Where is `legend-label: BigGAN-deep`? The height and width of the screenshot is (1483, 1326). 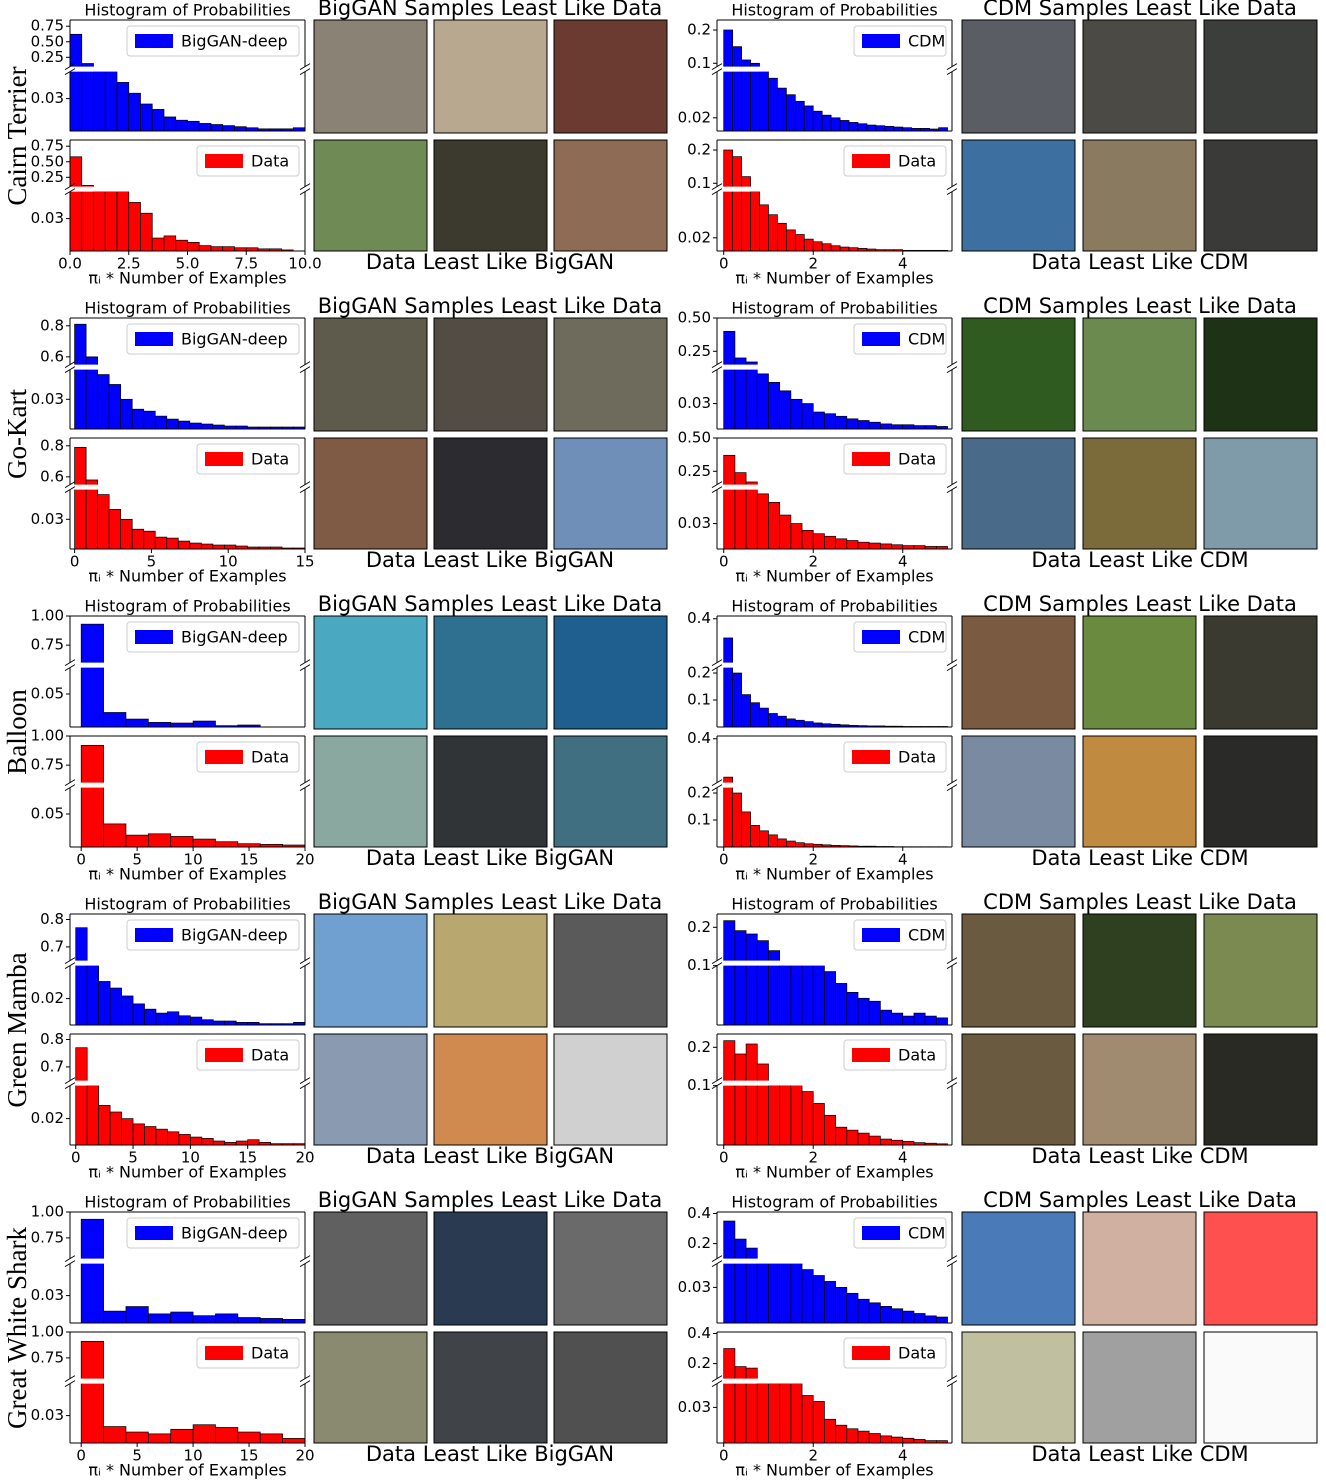
legend-label: BigGAN-deep is located at coordinates (234, 935).